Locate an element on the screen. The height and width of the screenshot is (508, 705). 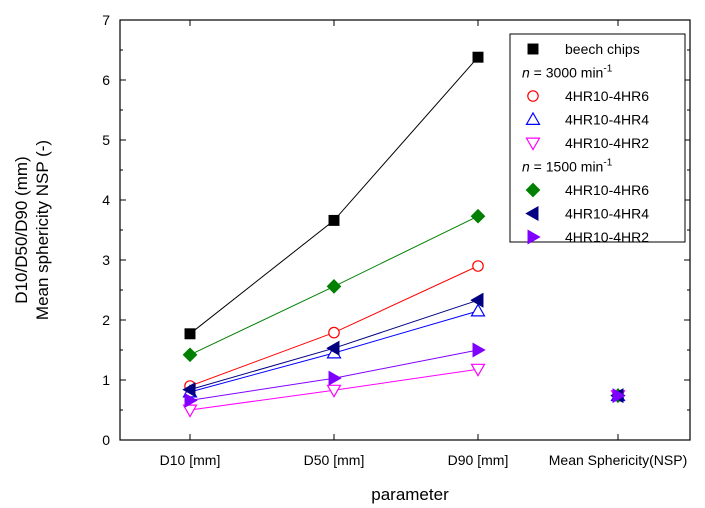
legend-label: beech chips is located at coordinates (602, 49).